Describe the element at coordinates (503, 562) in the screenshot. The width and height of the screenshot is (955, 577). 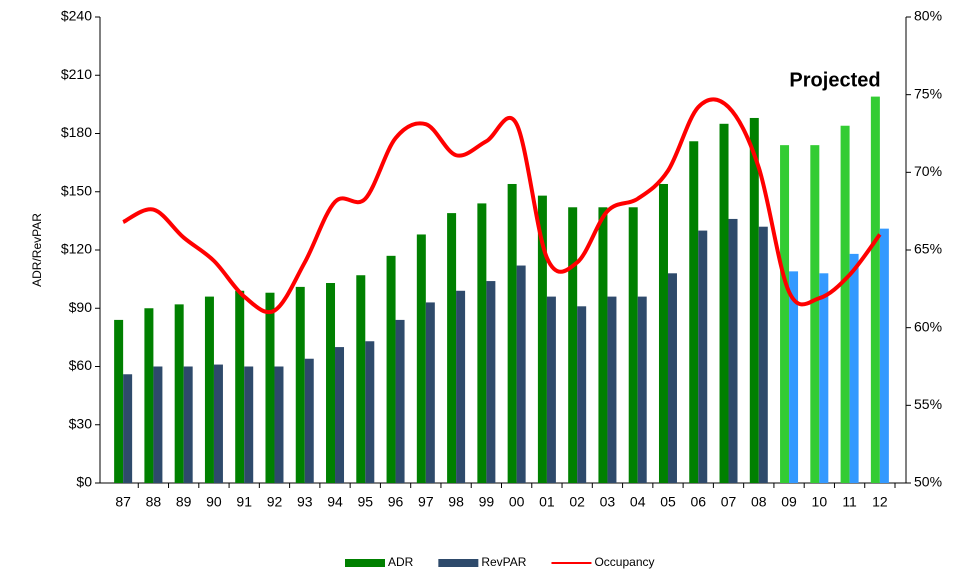
I see `legend-label: RevPAR` at that location.